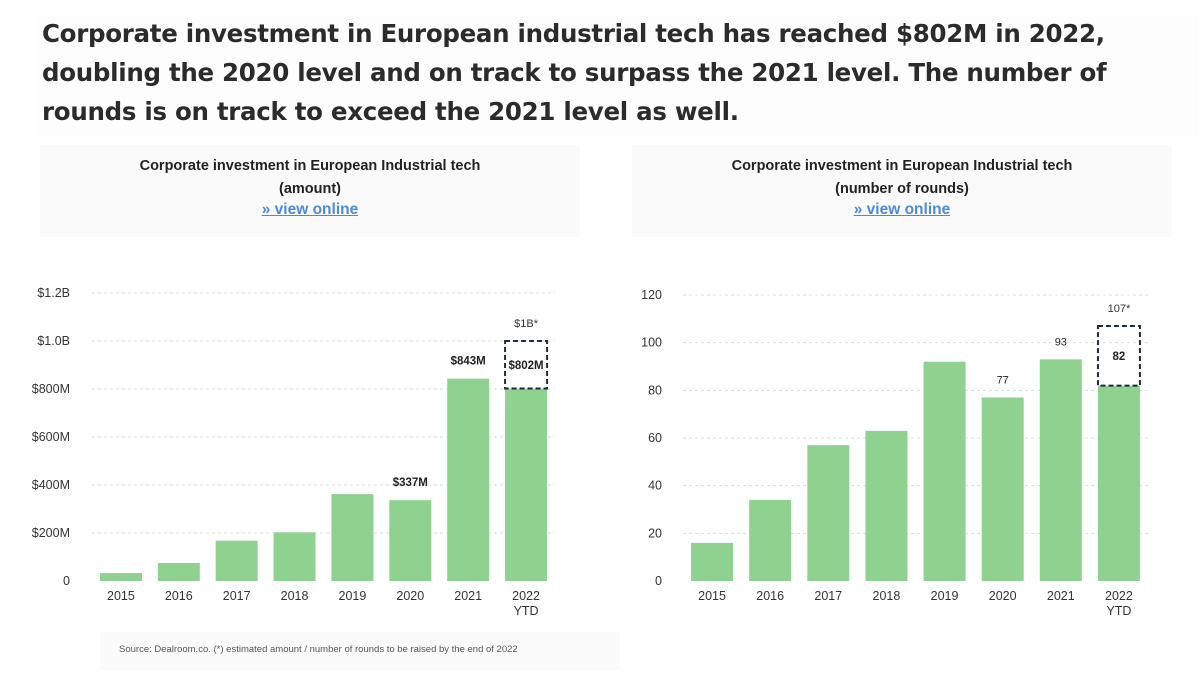 The width and height of the screenshot is (1200, 675). What do you see at coordinates (655, 438) in the screenshot?
I see `rounds-y-tick-label: 60` at bounding box center [655, 438].